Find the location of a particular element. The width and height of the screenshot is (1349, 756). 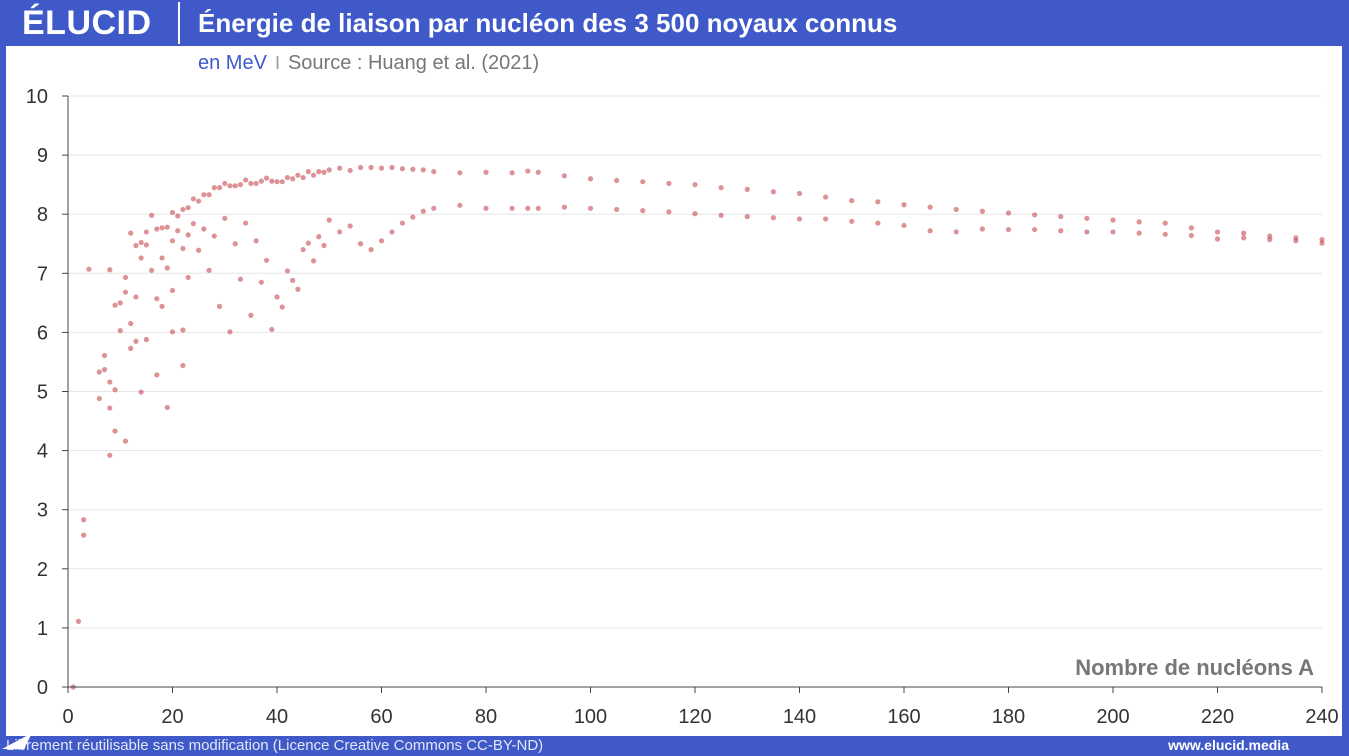

chart-subtitle: en MeV I Source : Huang et al. (2021) is located at coordinates (368, 63).